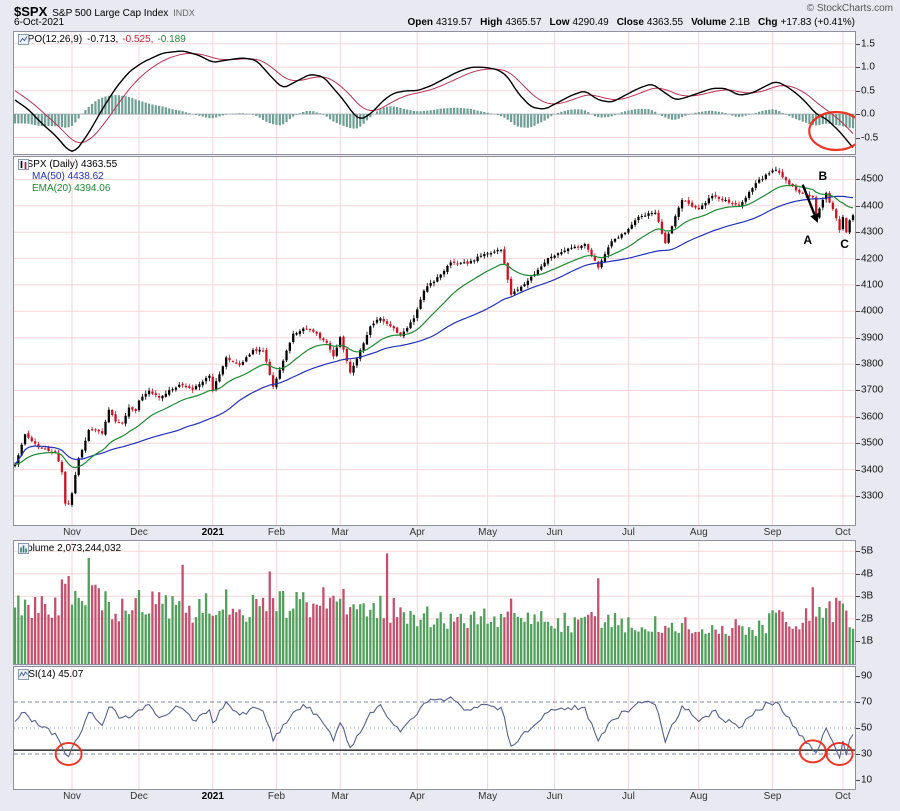 This screenshot has height=811, width=900. I want to click on ppo-chart, so click(434, 93).